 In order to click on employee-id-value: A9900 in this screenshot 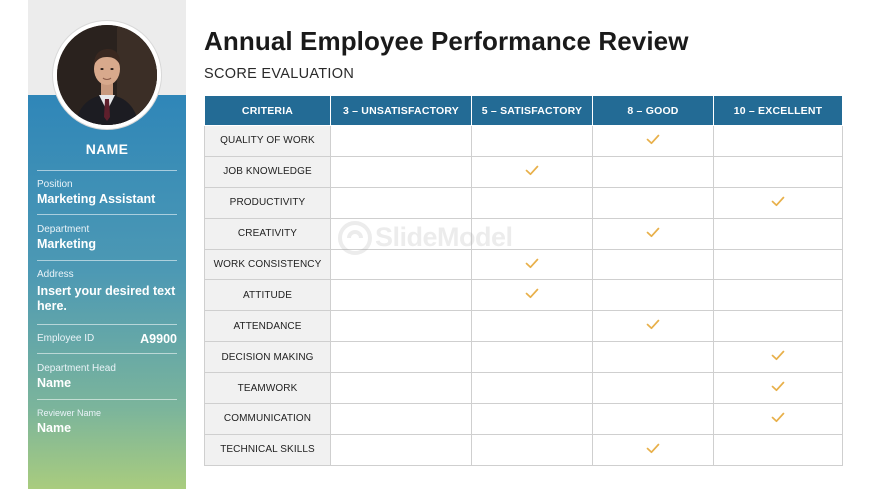, I will do `click(158, 339)`.